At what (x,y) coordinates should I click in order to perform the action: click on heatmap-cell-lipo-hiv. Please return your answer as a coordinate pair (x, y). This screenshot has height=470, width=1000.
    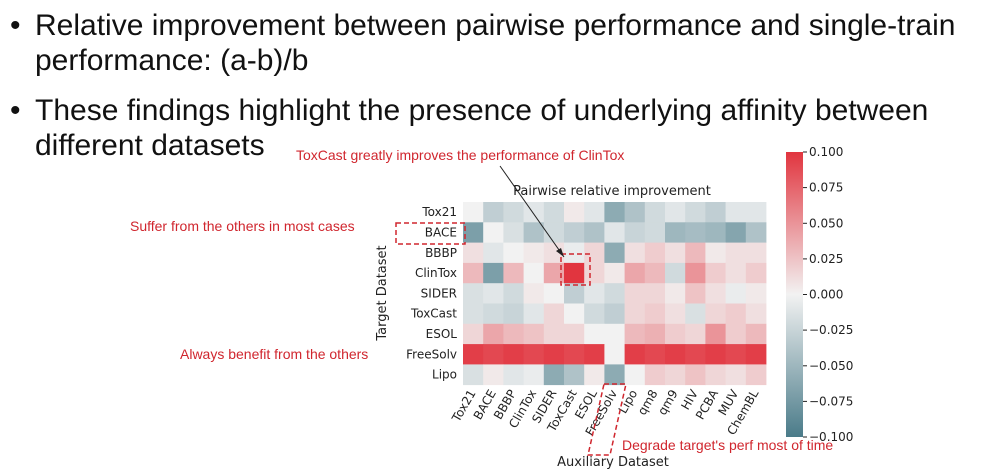
    Looking at the image, I should click on (695, 375).